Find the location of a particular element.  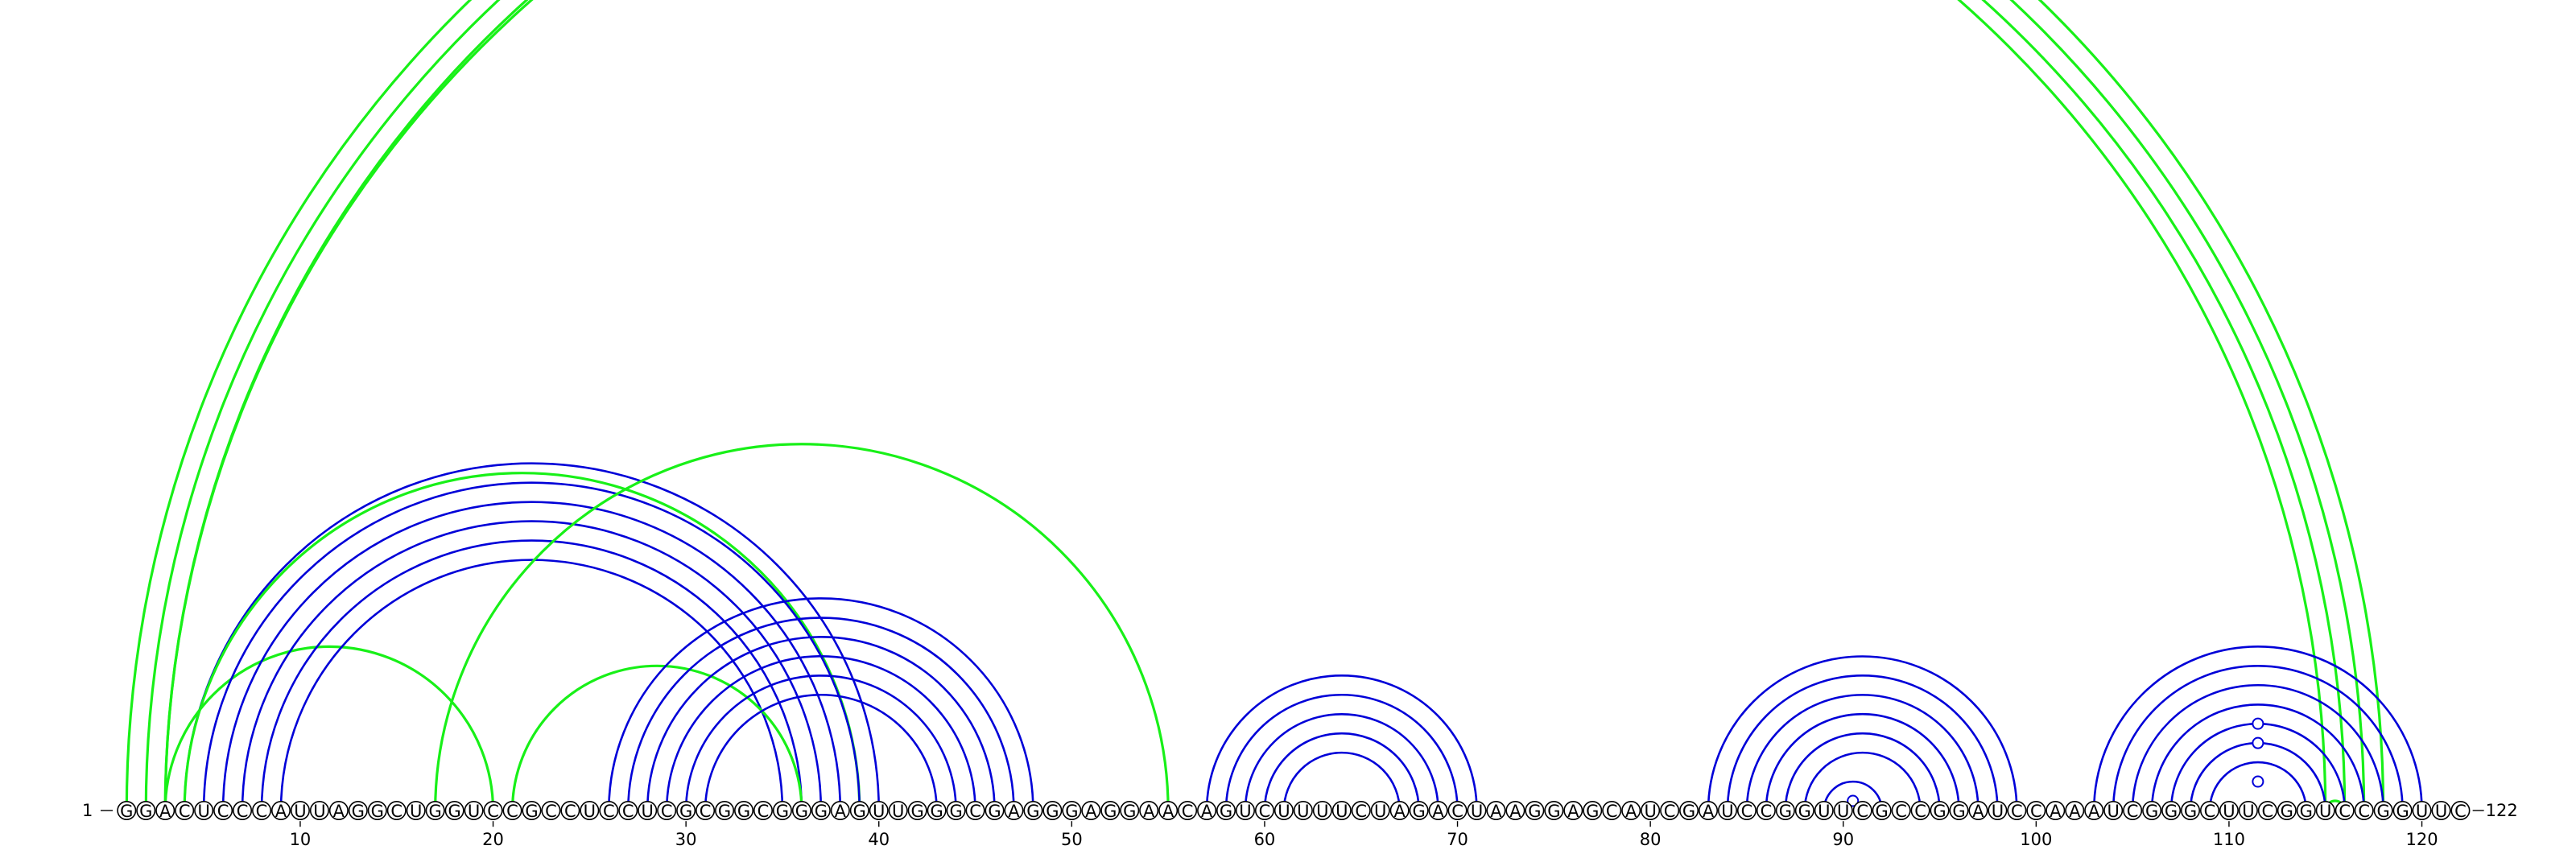

position-ticks: 10 20 30 40 50 60 70 80 90 100 110 120 is located at coordinates (1364, 835).